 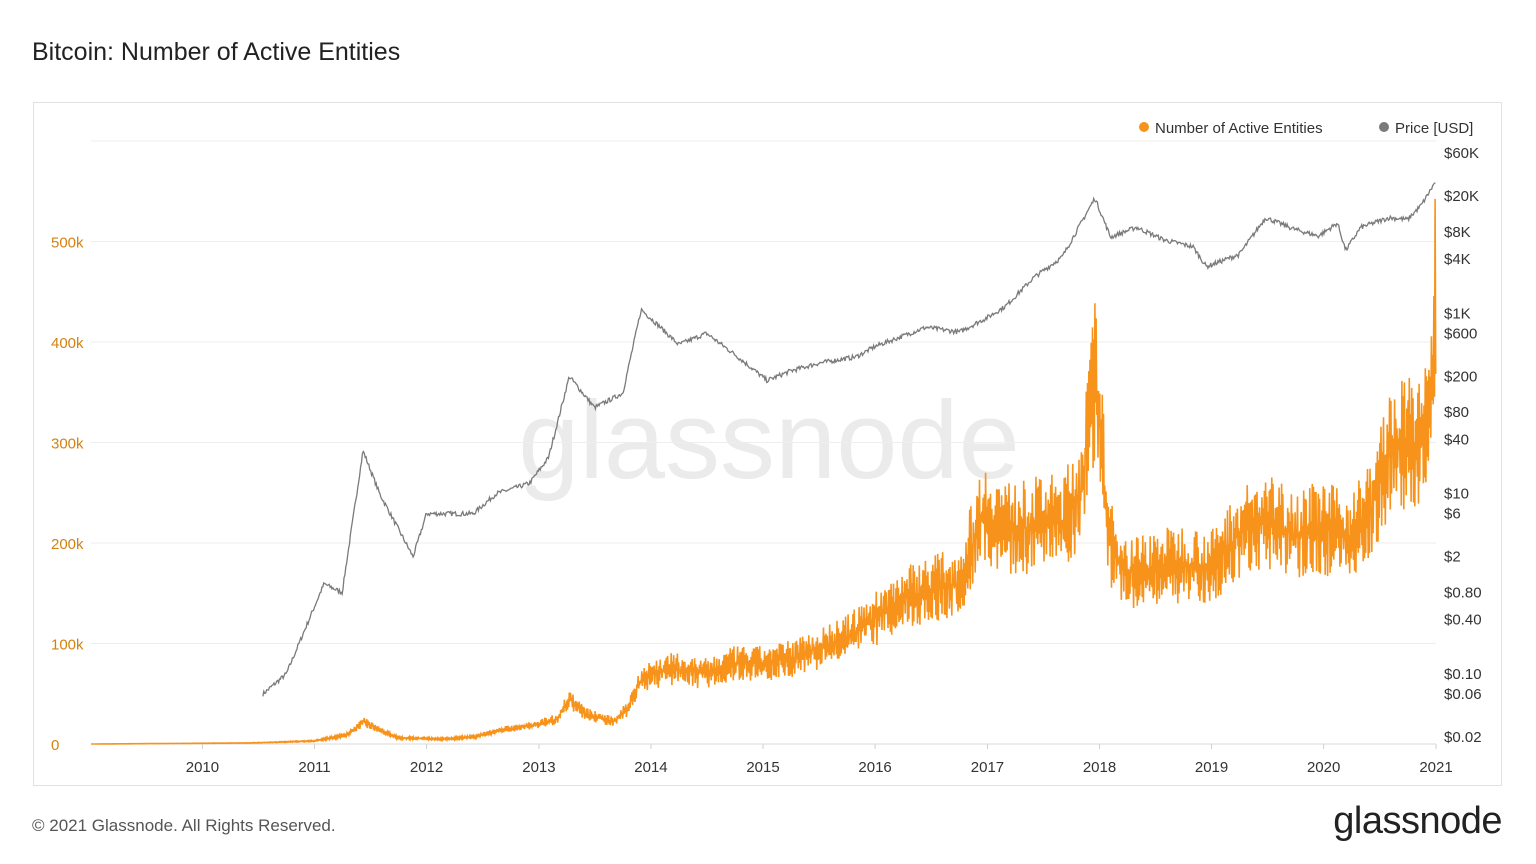 I want to click on copyright-text: © 2021 Glassnode. All Rights Reserved., so click(x=184, y=825).